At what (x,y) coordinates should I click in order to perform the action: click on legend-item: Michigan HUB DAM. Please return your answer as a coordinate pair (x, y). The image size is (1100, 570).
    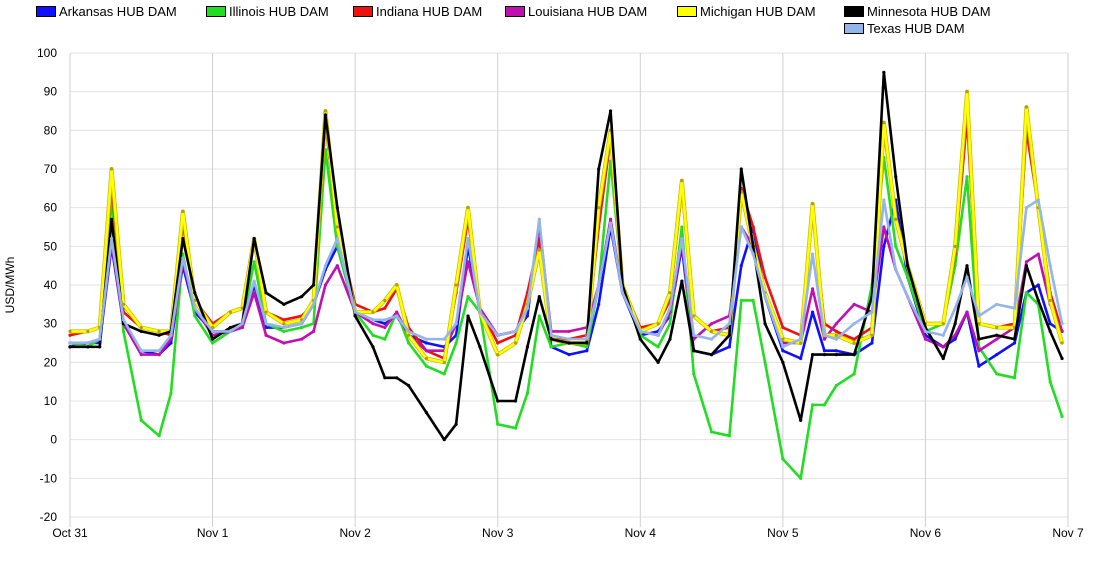
    Looking at the image, I should click on (746, 11).